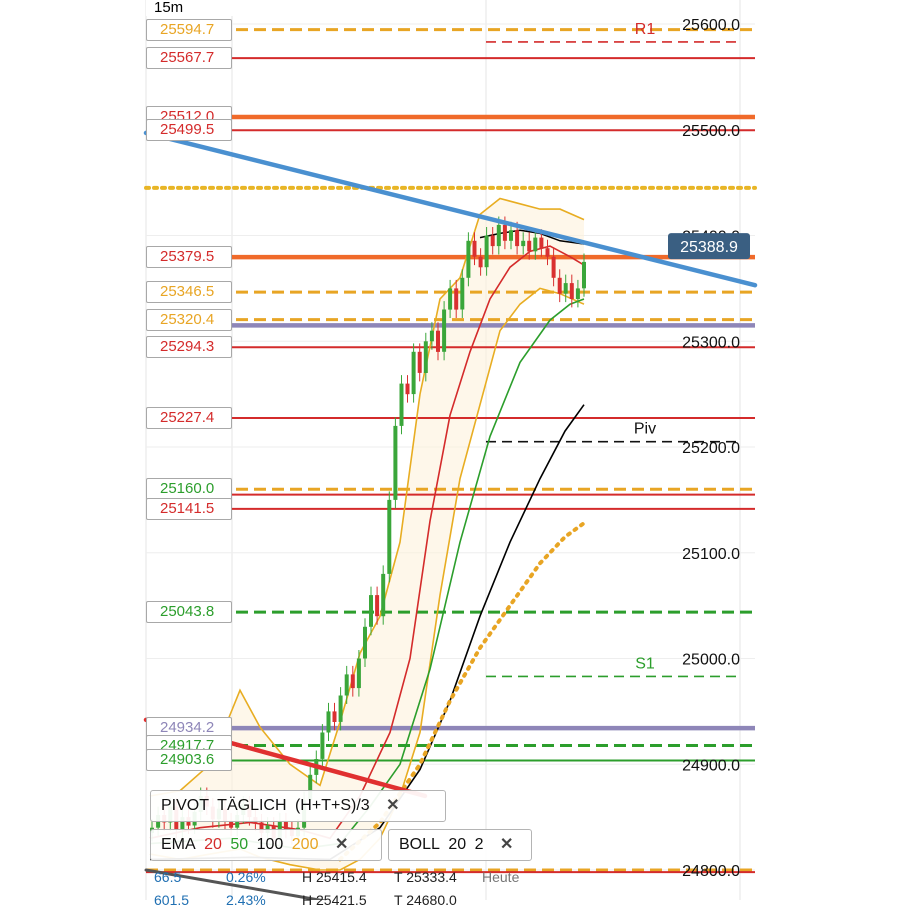  I want to click on level-label: 25499.5, so click(189, 130).